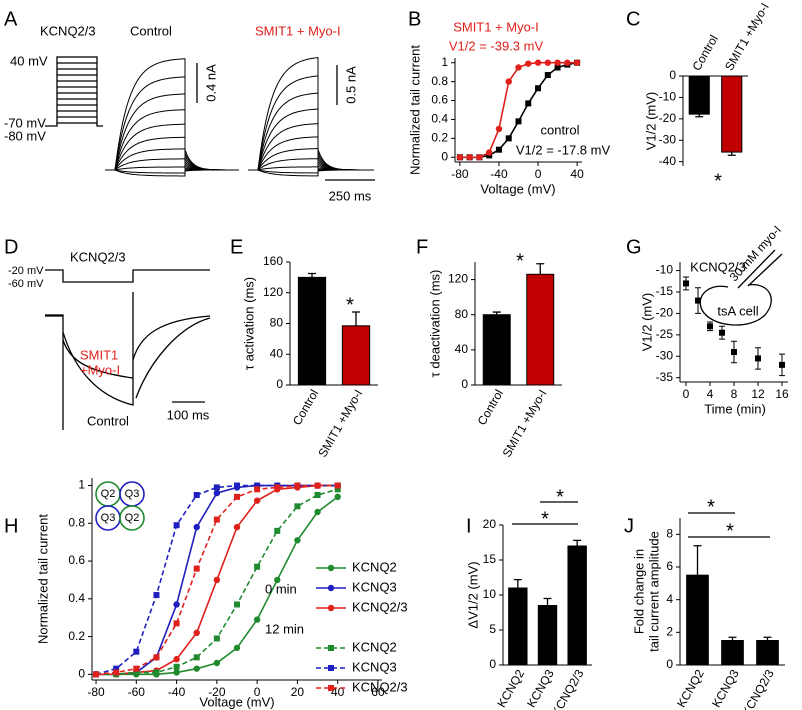  Describe the element at coordinates (172, 123) in the screenshot. I see `current-trace` at that location.